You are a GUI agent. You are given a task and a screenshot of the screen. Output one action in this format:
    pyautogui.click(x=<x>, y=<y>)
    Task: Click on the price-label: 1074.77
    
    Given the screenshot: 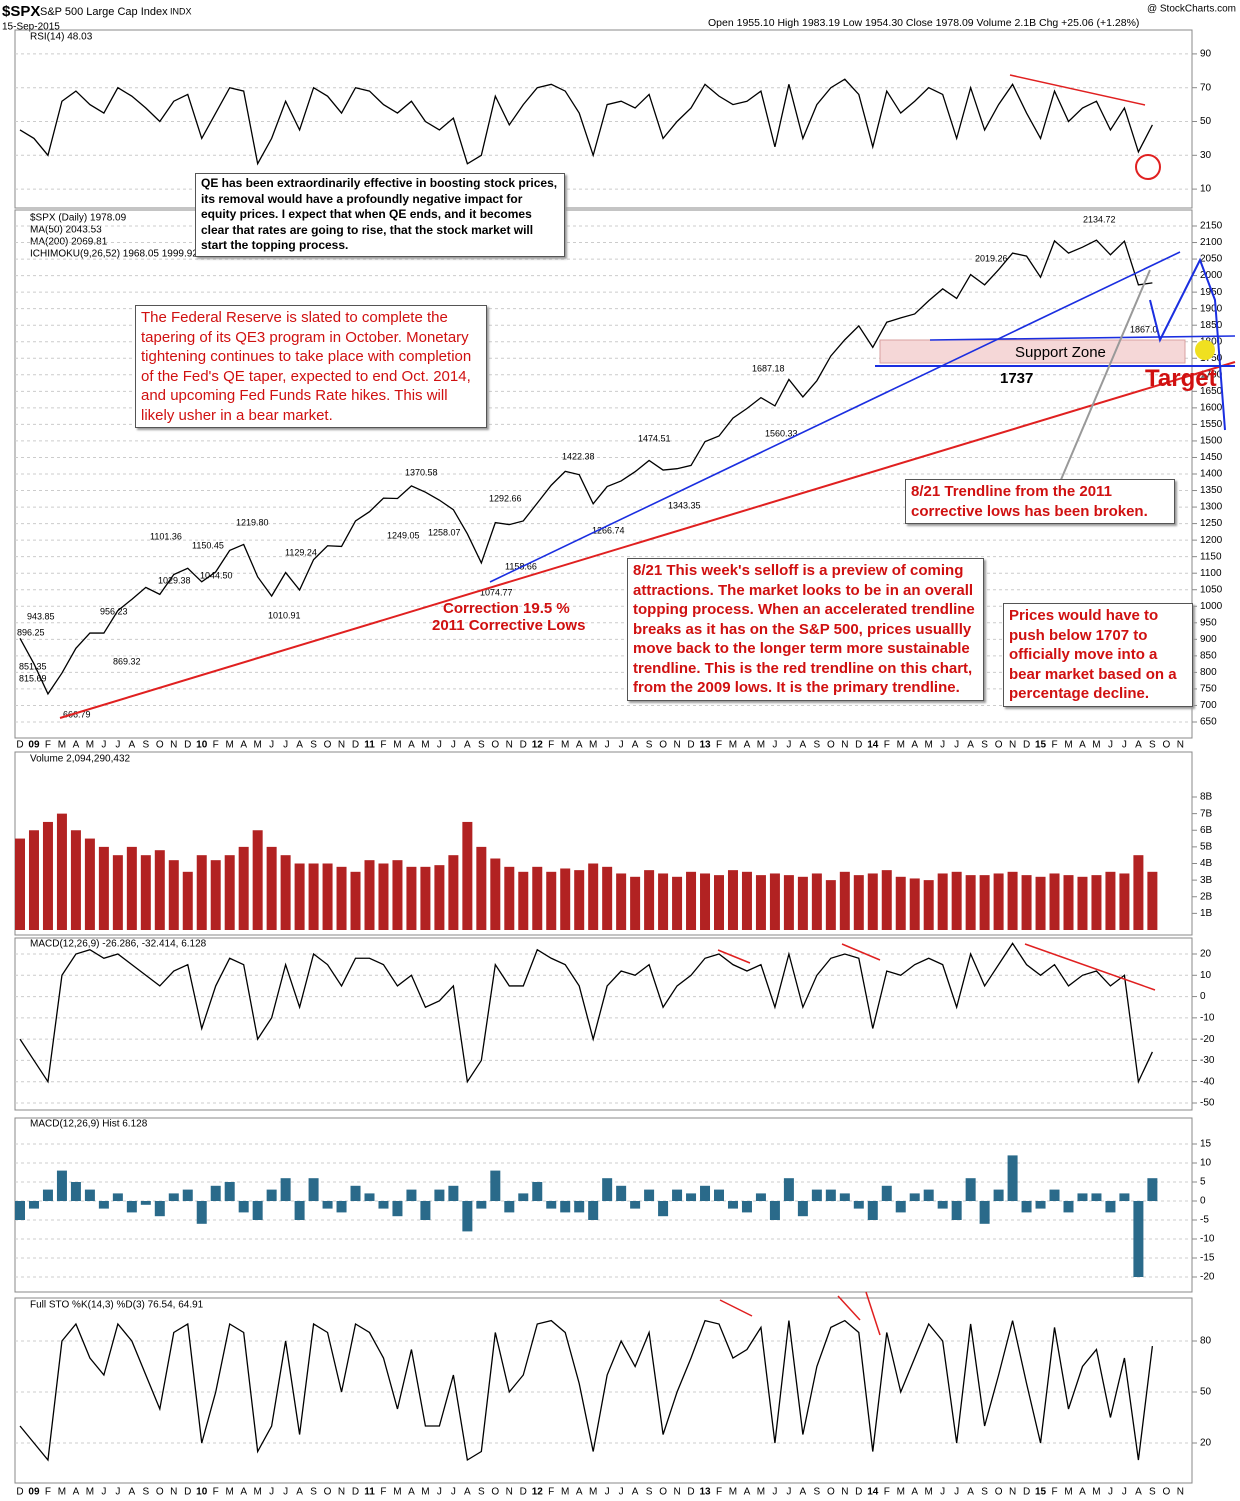 What is the action you would take?
    pyautogui.click(x=496, y=592)
    